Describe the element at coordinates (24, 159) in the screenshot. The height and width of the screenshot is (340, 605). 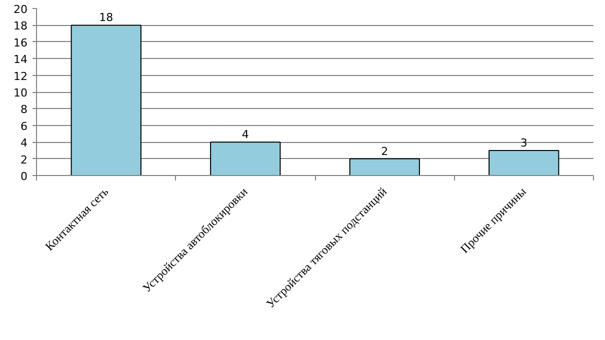
I see `y-tick-label: 2` at that location.